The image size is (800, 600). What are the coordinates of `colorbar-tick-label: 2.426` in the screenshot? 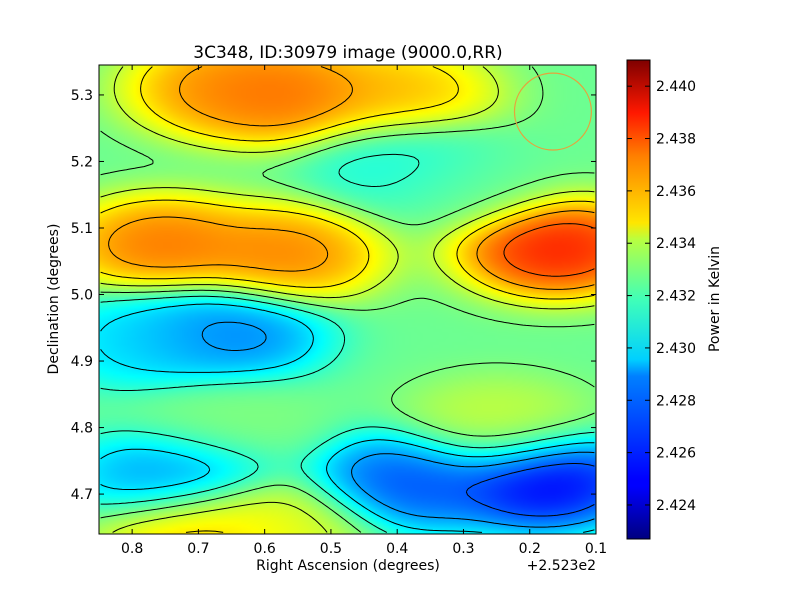 It's located at (676, 454).